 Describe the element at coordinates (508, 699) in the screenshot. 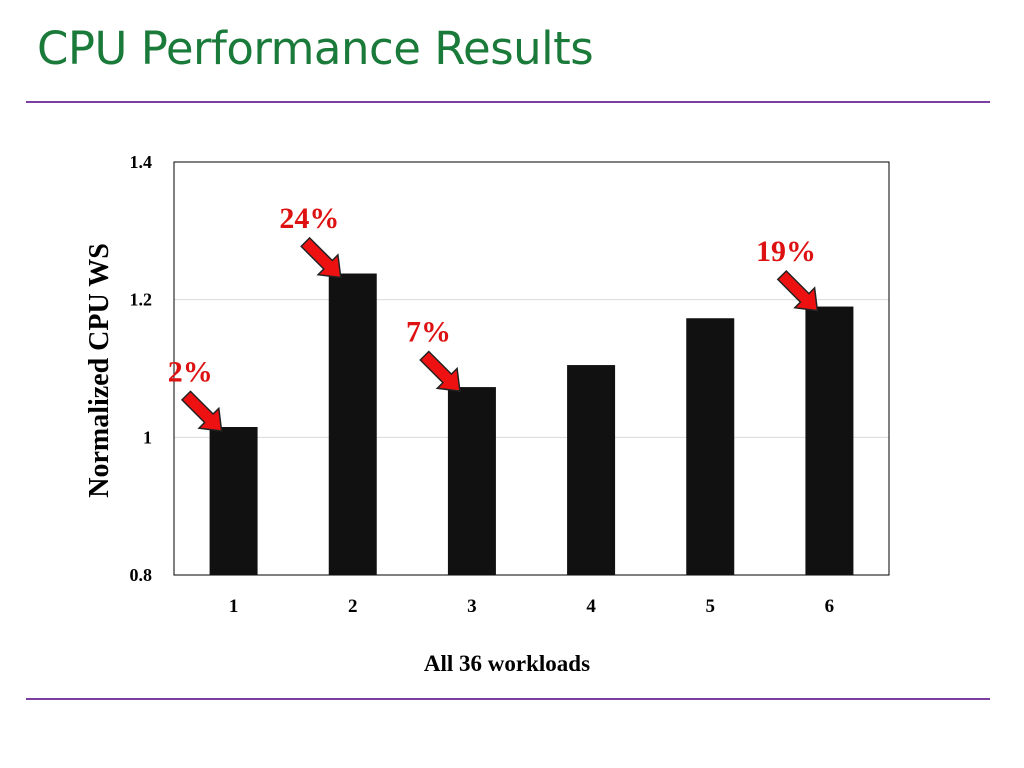

I see `footer-divider` at that location.